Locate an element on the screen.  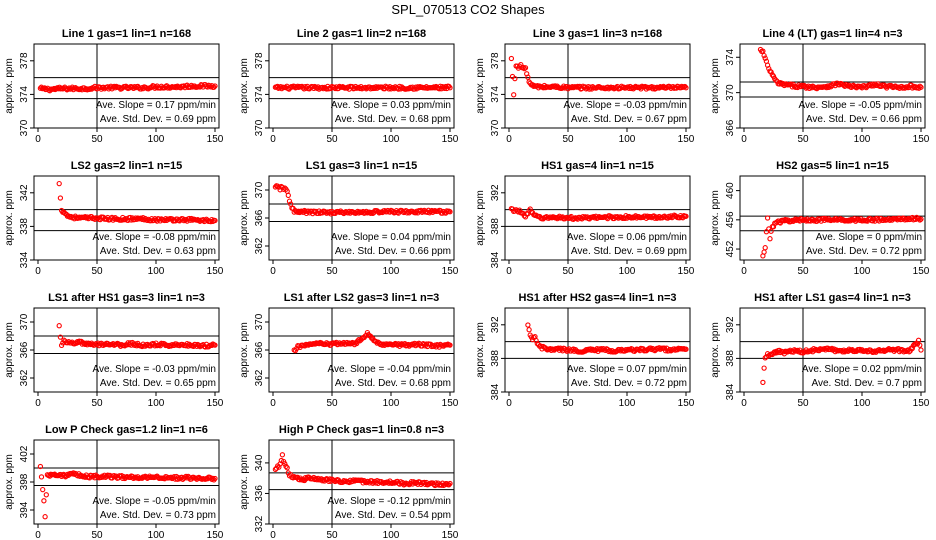
avg-std-dev-text: Ave. Std. Dev. = 0.67 ppm is located at coordinates (629, 119).